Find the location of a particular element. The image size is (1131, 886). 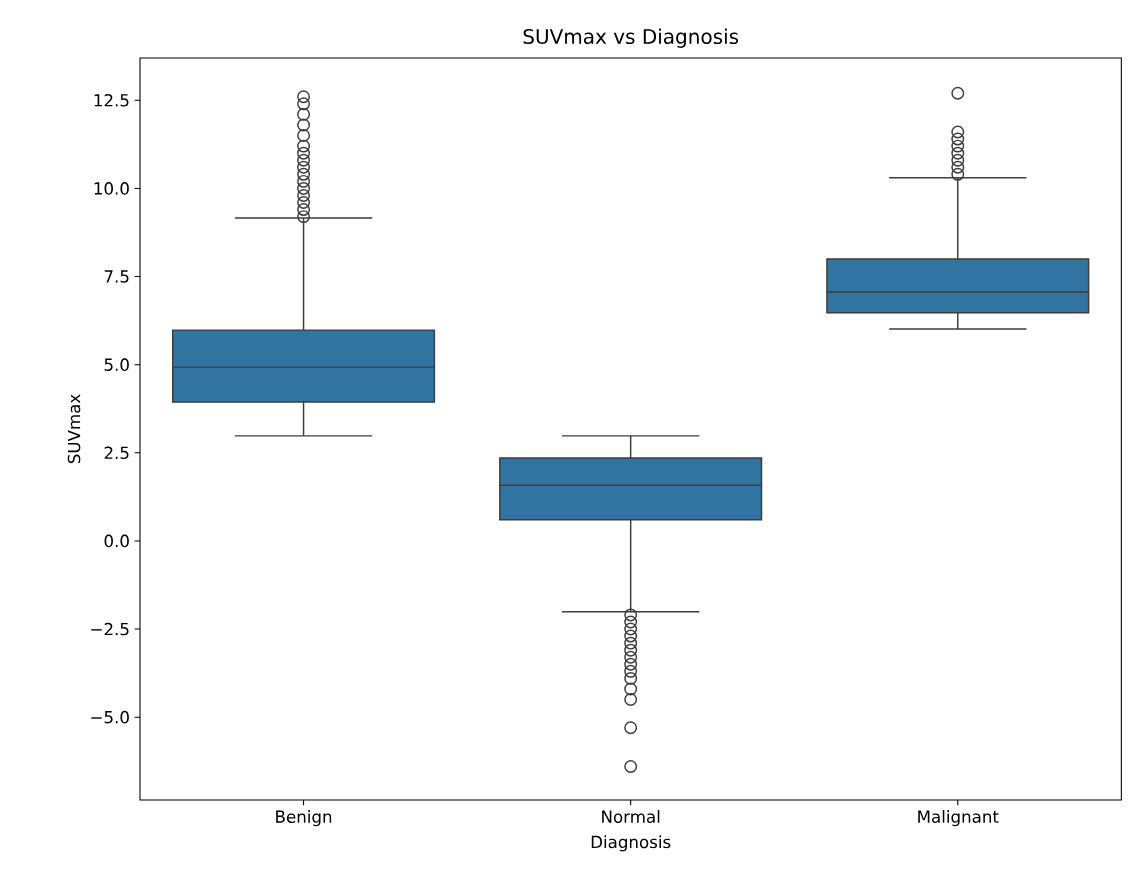

x-tick-label: Benign is located at coordinates (304, 818).